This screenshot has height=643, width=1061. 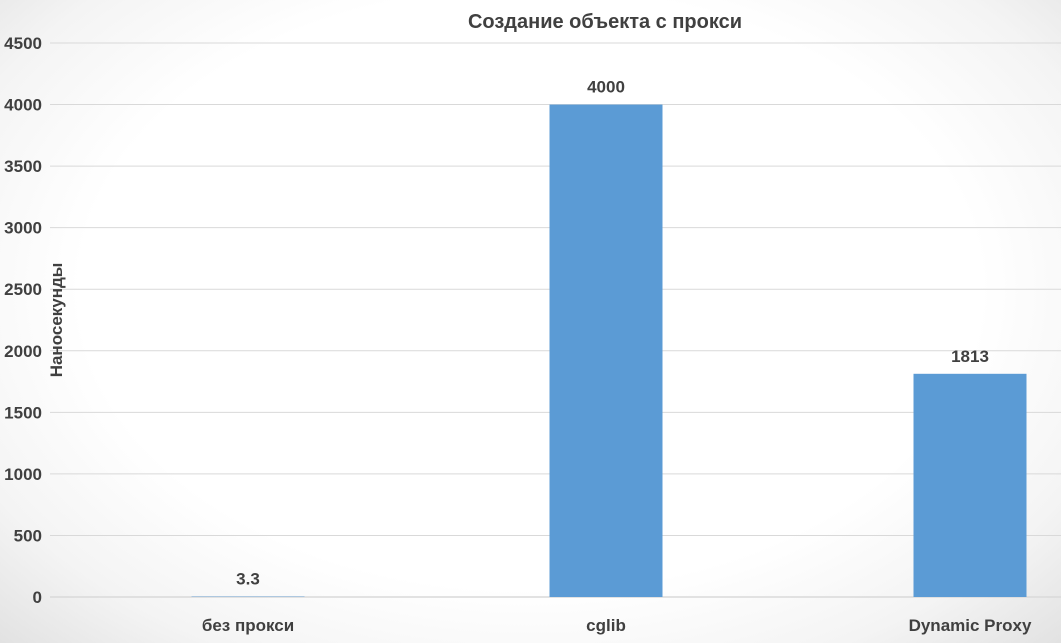 I want to click on y-tick-label: 0, so click(x=37, y=597).